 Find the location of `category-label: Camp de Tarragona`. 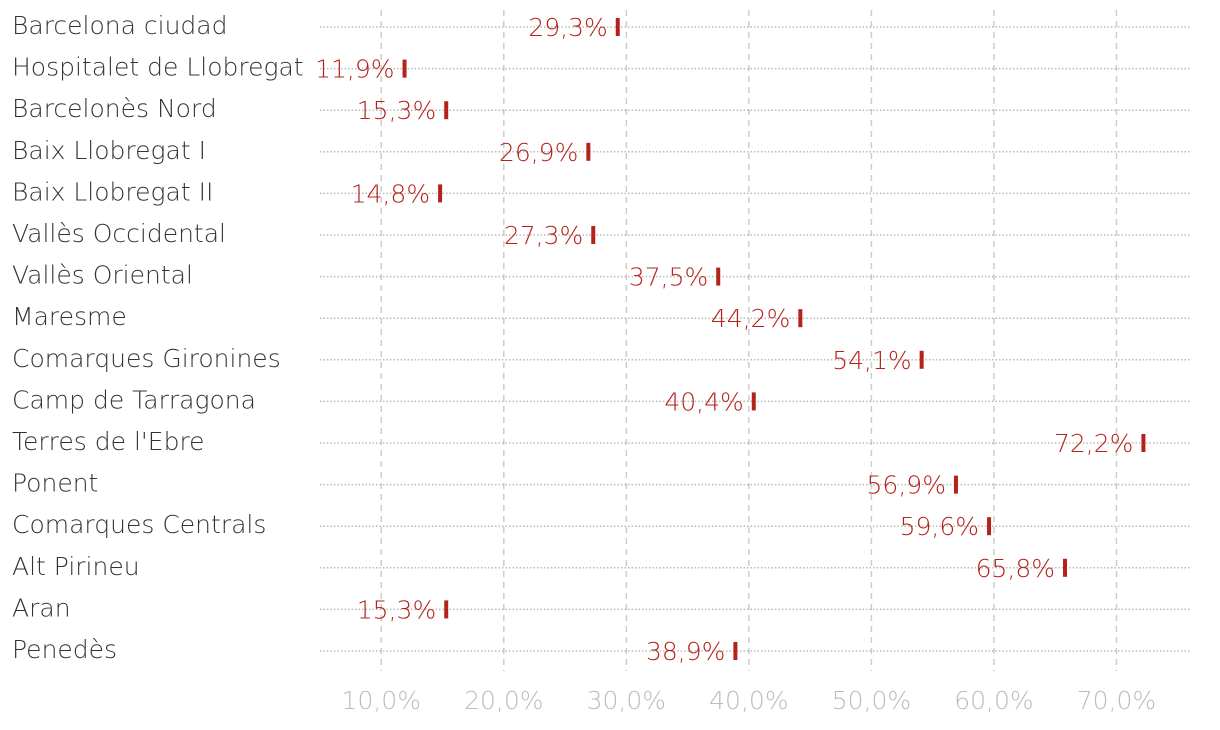

category-label: Camp de Tarragona is located at coordinates (134, 399).